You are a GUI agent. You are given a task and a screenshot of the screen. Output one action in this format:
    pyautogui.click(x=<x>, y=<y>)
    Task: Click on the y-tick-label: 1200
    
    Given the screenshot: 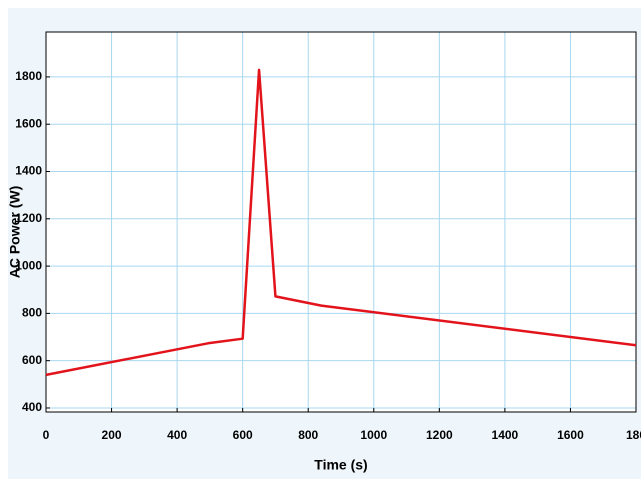 What is the action you would take?
    pyautogui.click(x=28, y=218)
    